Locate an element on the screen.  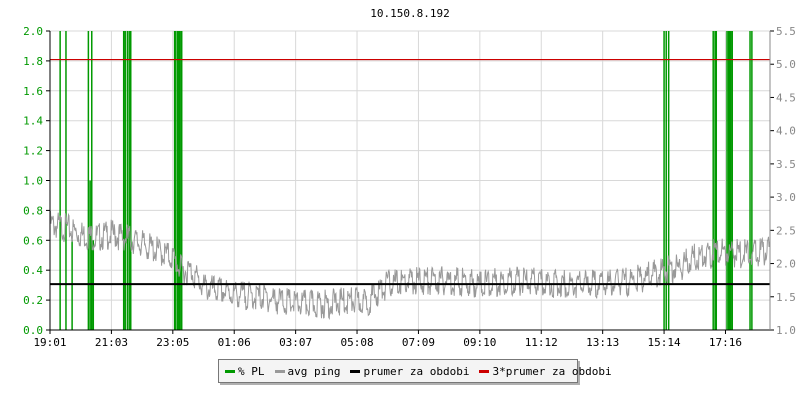
legend-label-prumer: prumer za obdobi is located at coordinates (416, 371).